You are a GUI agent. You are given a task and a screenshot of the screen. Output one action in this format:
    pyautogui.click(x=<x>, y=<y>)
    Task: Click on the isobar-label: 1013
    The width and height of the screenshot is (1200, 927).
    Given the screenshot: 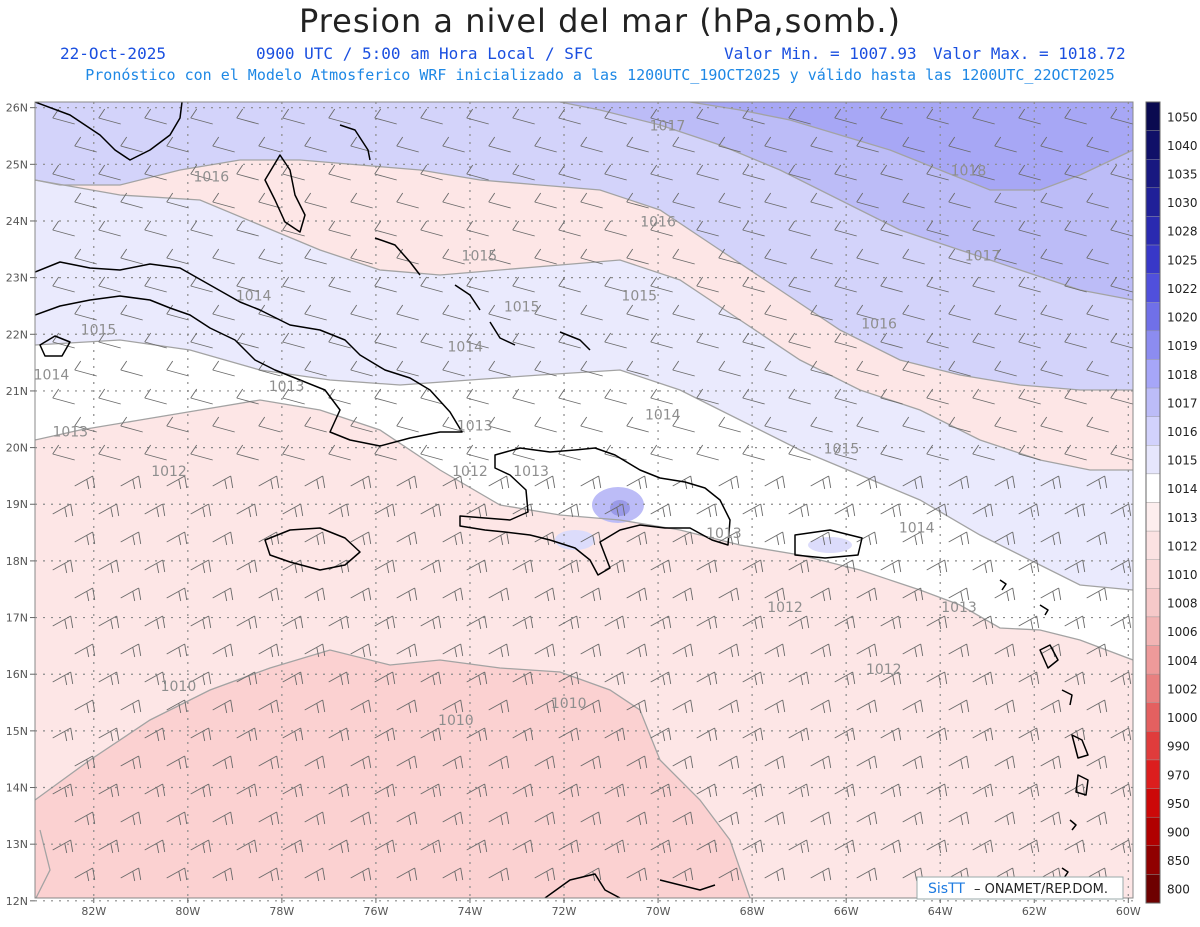 What is the action you would take?
    pyautogui.click(x=959, y=608)
    